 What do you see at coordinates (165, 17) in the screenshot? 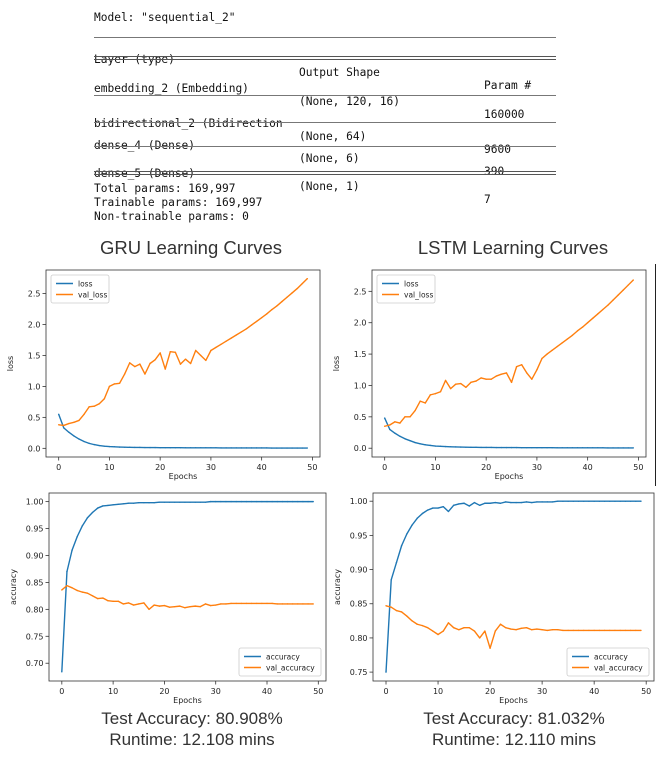
I see `model-name-line: Model: "sequential_2"` at bounding box center [165, 17].